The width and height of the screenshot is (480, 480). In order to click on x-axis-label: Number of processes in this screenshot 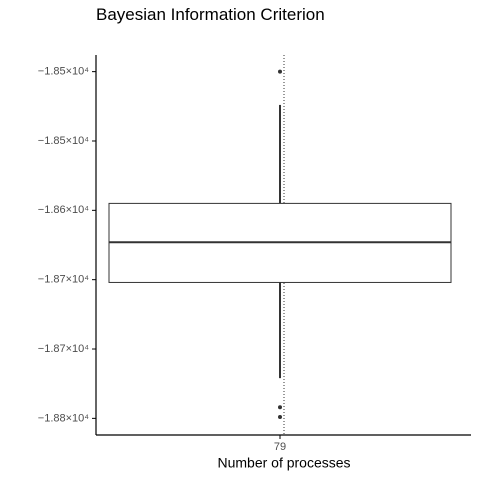, I will do `click(283, 463)`.